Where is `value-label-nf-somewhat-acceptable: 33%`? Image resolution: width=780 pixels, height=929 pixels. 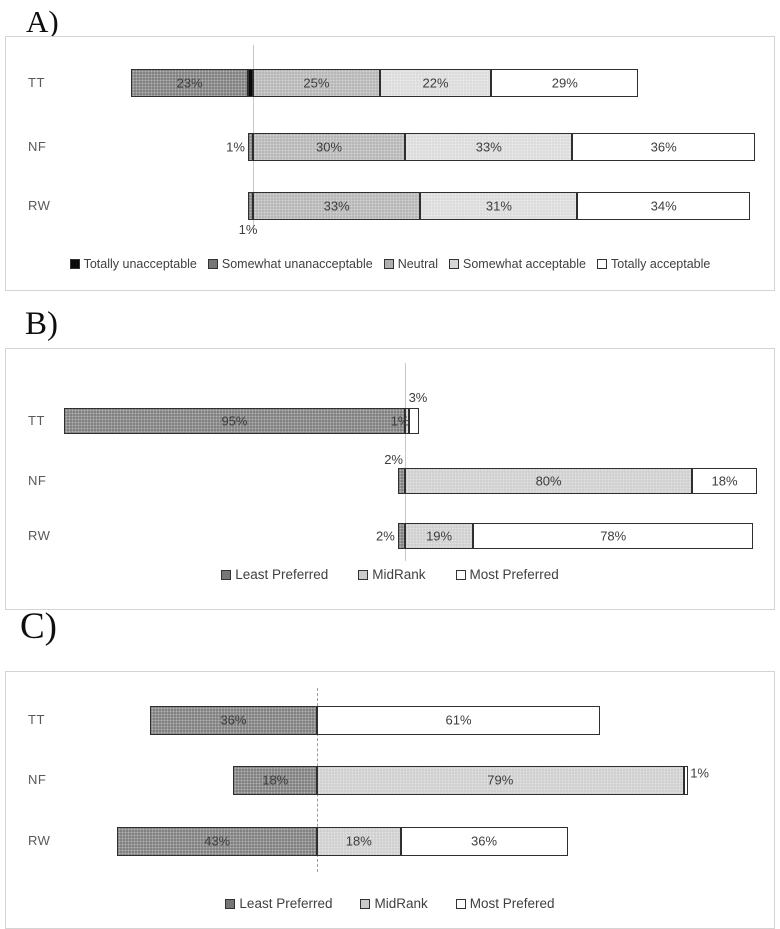
value-label-nf-somewhat-acceptable: 33% is located at coordinates (488, 147).